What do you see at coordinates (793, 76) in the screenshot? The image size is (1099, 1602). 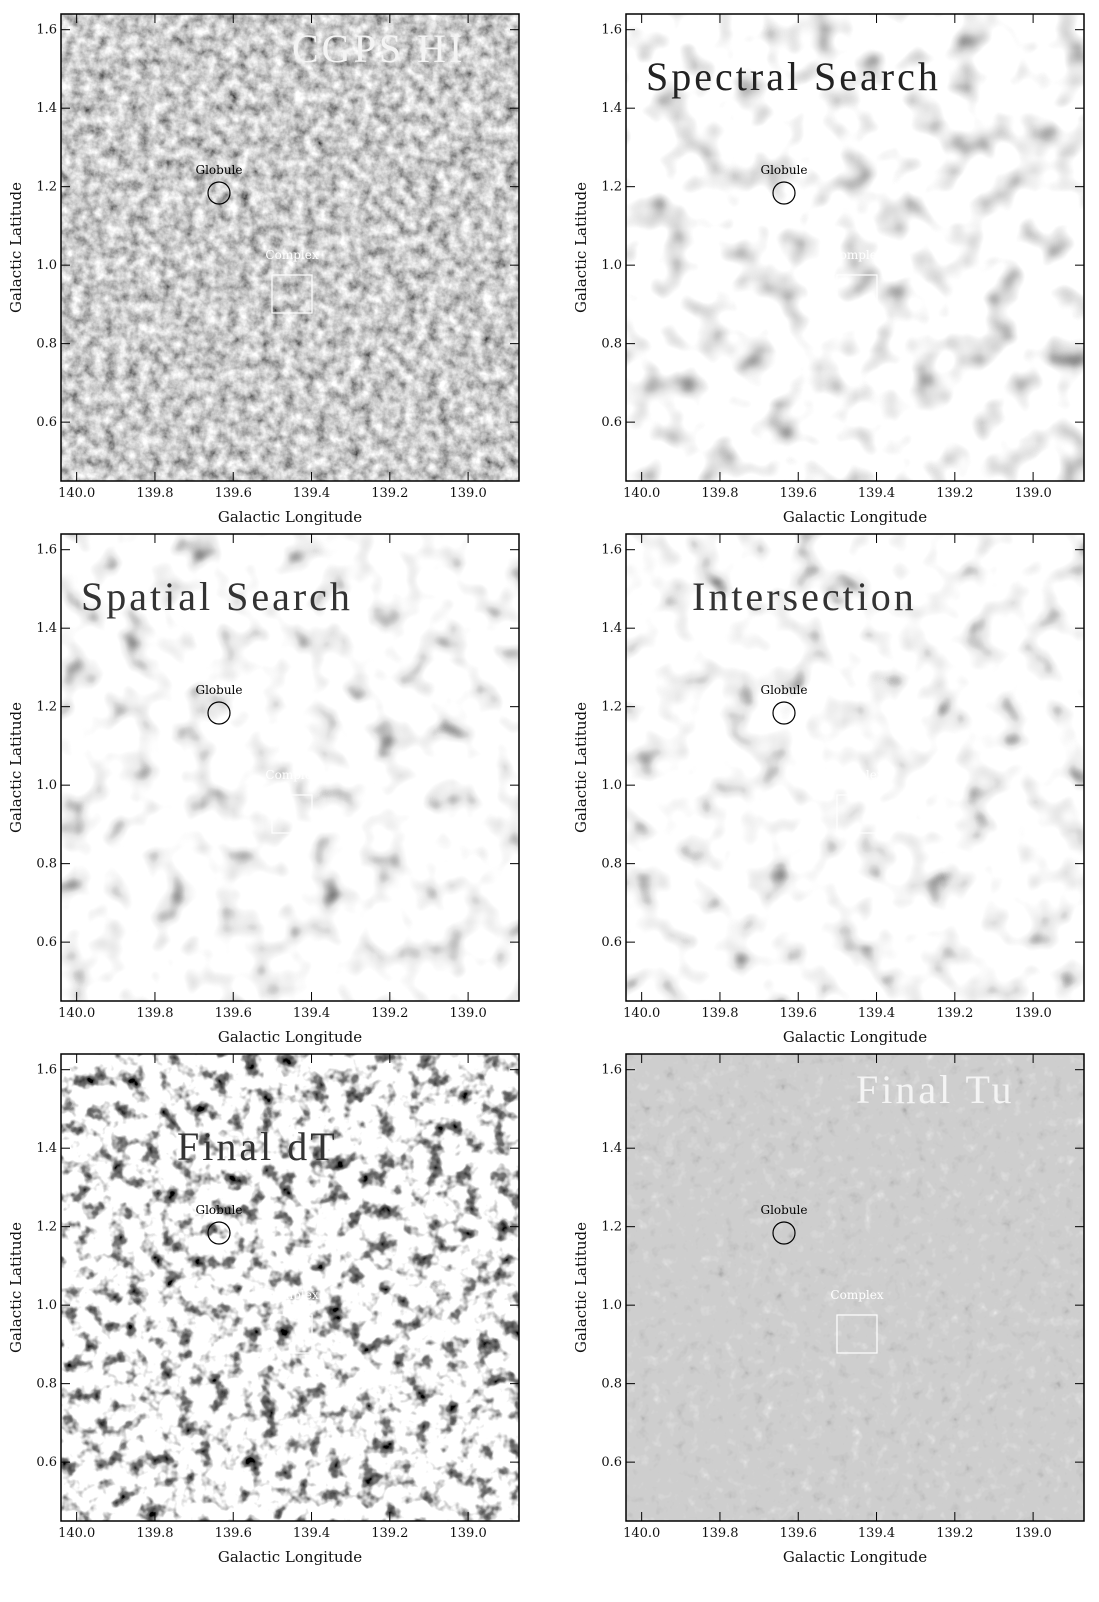 I see `panel-title: Spectral Search` at bounding box center [793, 76].